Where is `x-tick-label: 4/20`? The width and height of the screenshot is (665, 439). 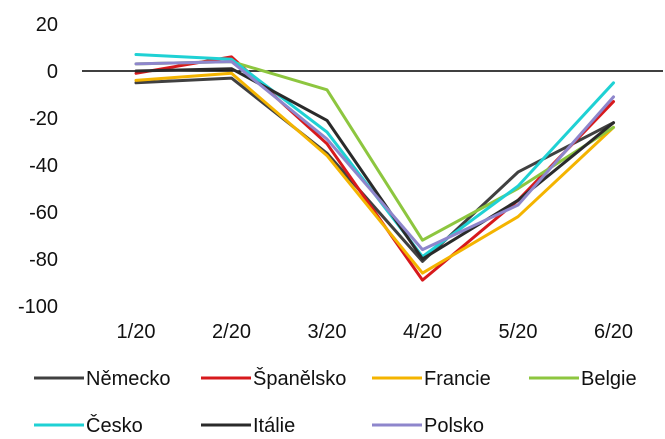
x-tick-label: 4/20 is located at coordinates (422, 332).